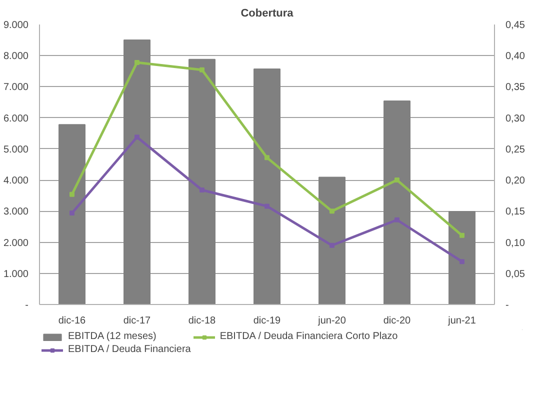  What do you see at coordinates (129, 349) in the screenshot?
I see `legend-label: EBITDA / Deuda Financiera` at bounding box center [129, 349].